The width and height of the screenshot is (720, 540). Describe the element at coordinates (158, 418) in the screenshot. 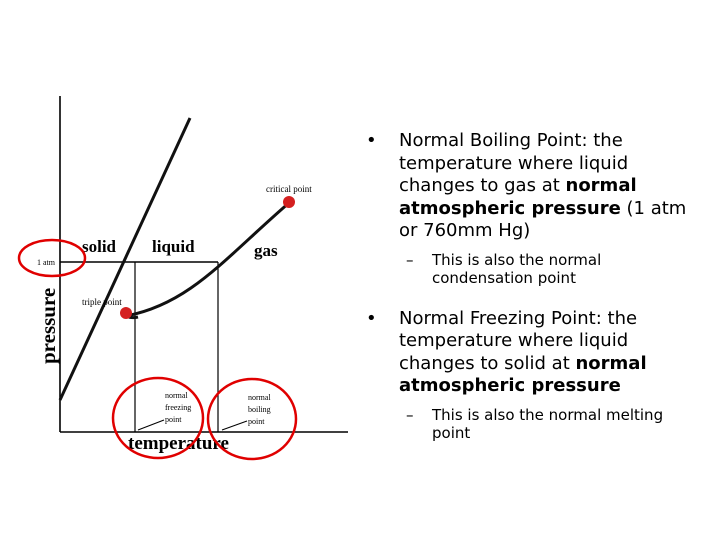

I see `freezing-point-highlight` at that location.